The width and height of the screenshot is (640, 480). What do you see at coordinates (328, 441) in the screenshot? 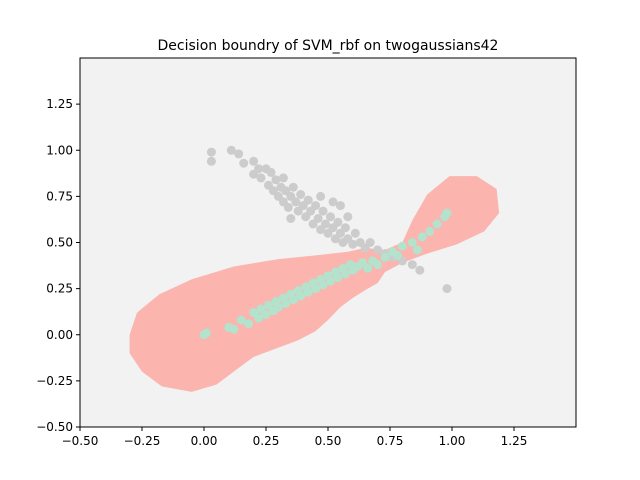
I see `x-tick-label-4: 0.50` at bounding box center [328, 441].